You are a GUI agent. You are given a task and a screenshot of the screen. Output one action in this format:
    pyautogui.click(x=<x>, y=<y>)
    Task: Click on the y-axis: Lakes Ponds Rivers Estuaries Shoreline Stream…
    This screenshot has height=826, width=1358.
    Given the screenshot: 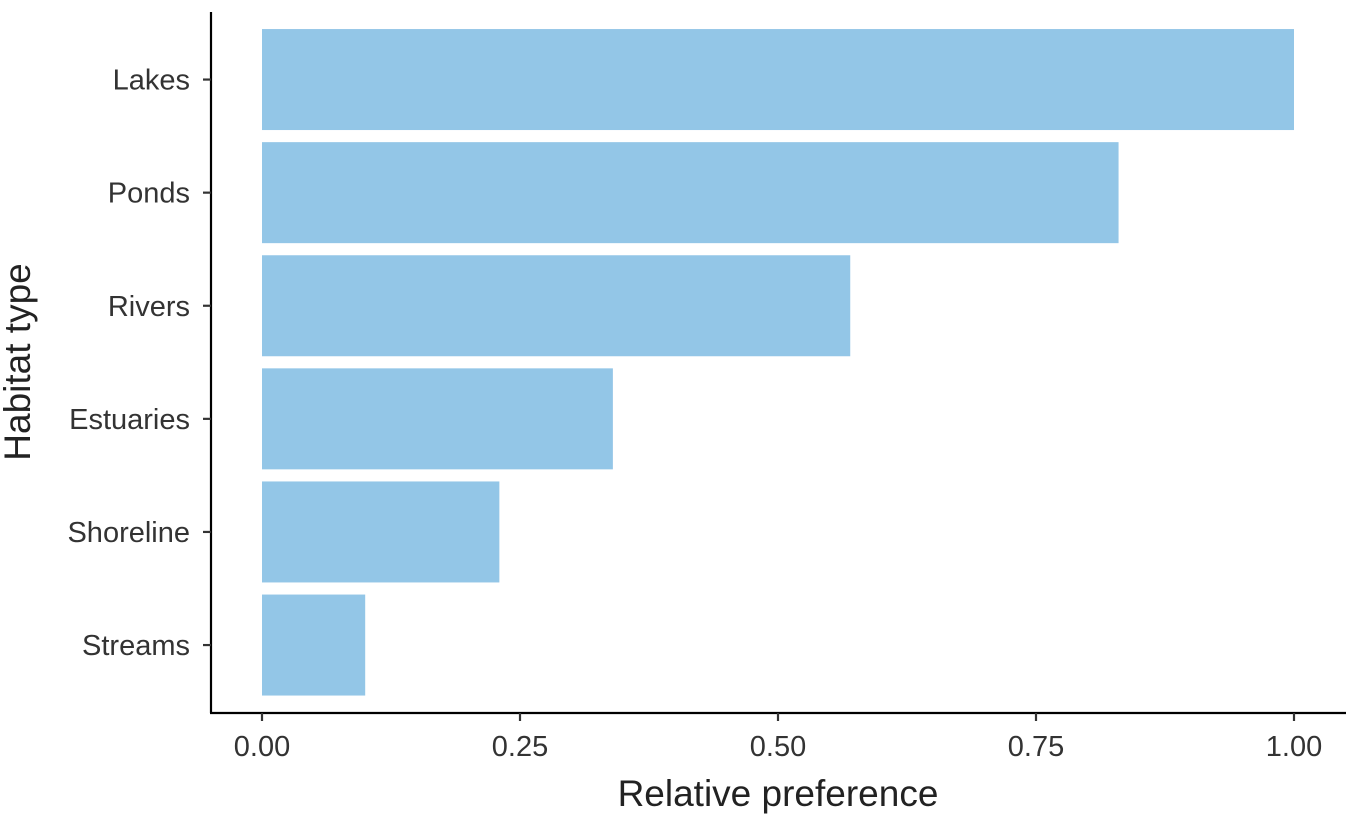 What is the action you would take?
    pyautogui.click(x=140, y=362)
    